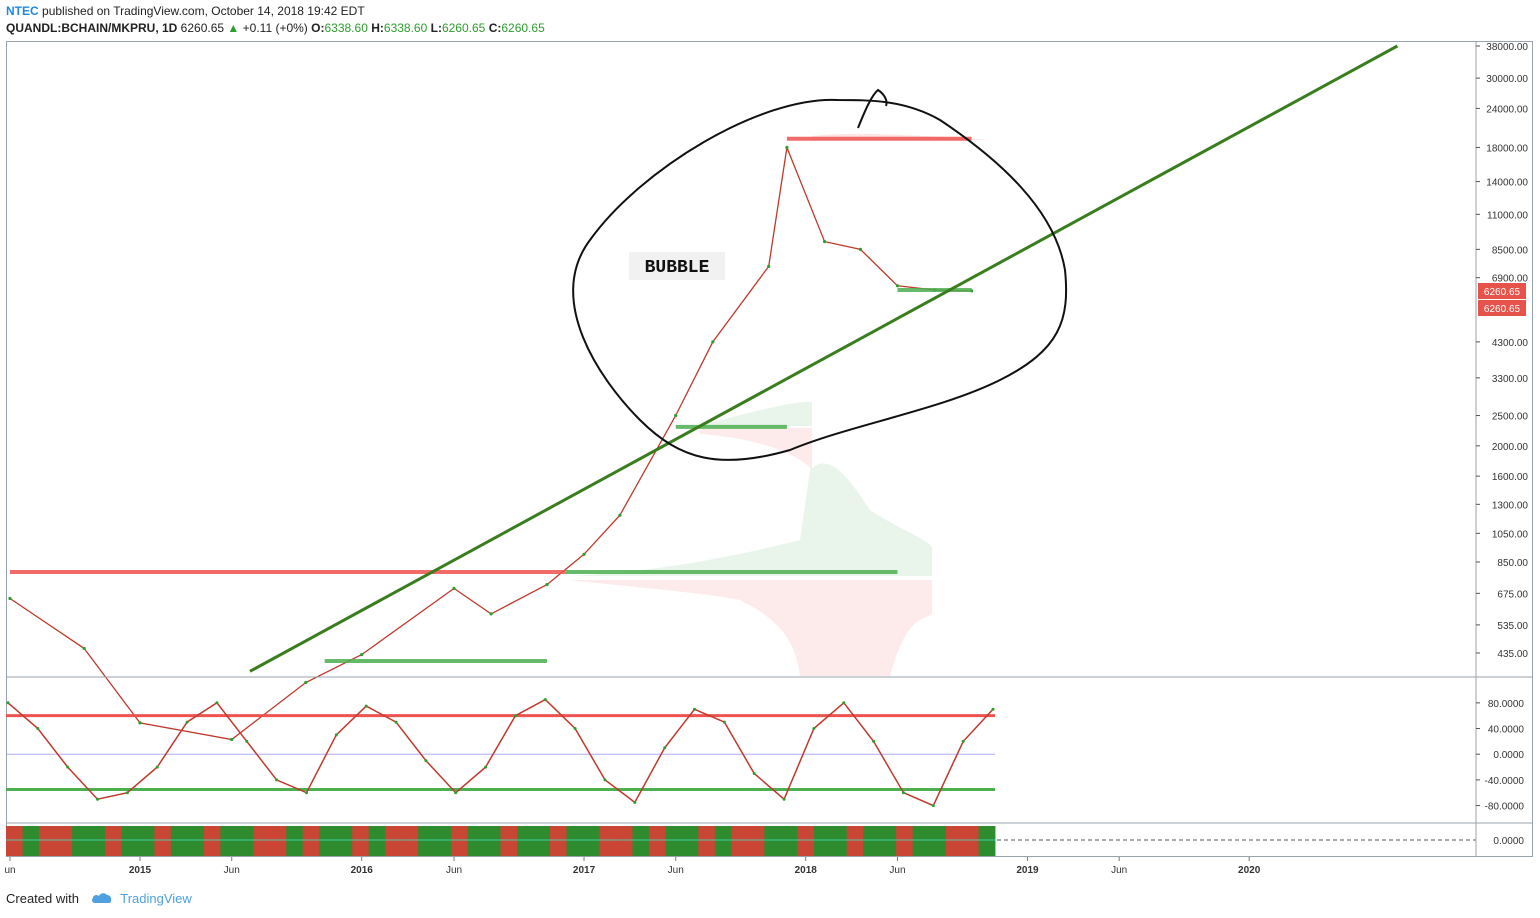  I want to click on up-arrow-icon: ▲, so click(233, 28).